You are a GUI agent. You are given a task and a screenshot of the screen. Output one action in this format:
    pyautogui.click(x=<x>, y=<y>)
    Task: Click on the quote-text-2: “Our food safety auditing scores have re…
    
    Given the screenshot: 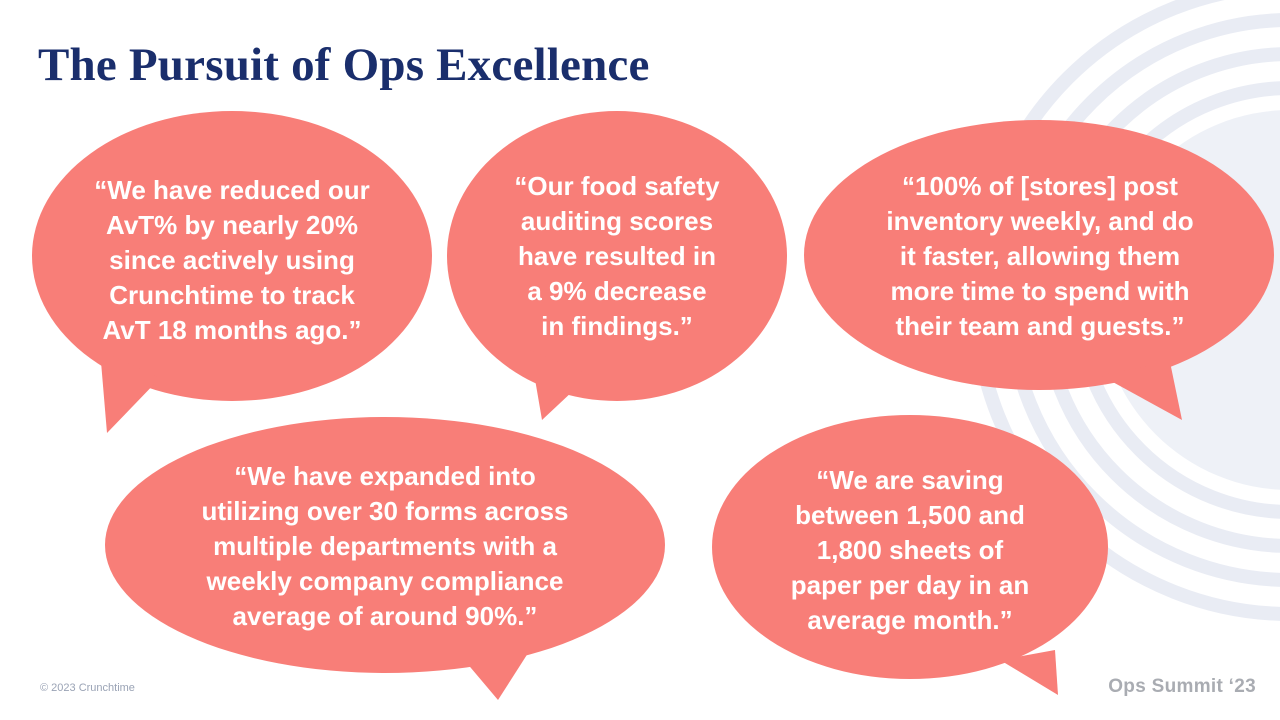 What is the action you would take?
    pyautogui.click(x=617, y=255)
    